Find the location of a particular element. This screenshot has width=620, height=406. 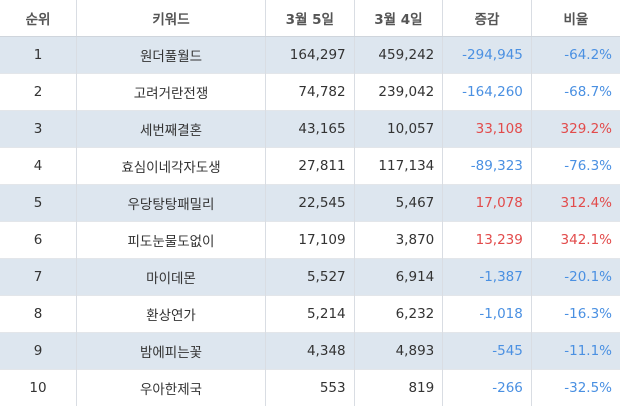

header-change: 증감 is located at coordinates (487, 18).